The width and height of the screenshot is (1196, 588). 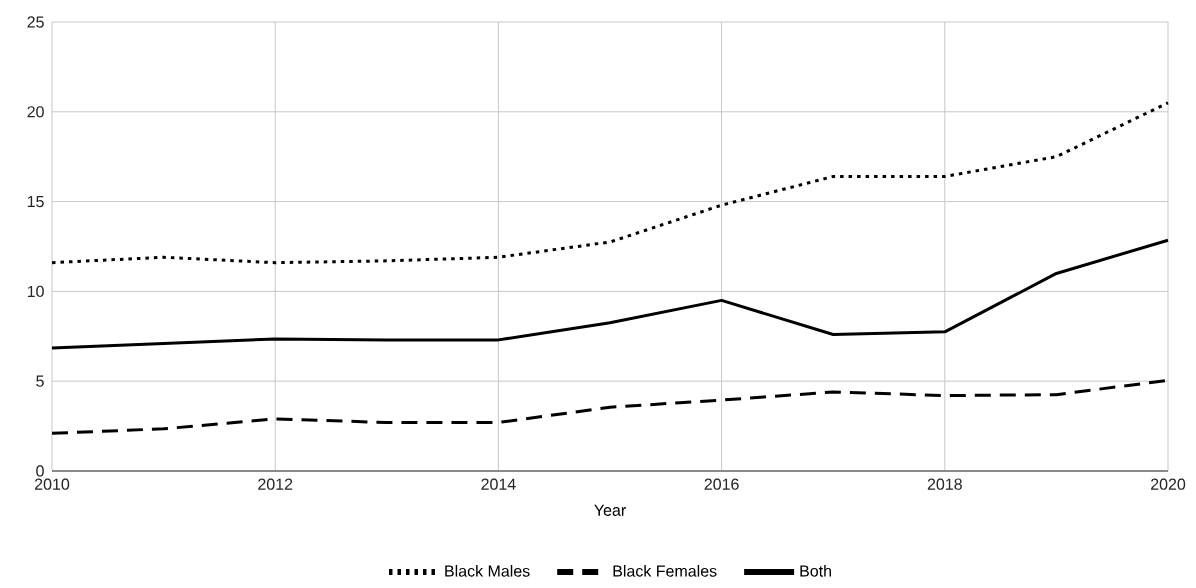 I want to click on x-tick-label: 2014, so click(x=498, y=484).